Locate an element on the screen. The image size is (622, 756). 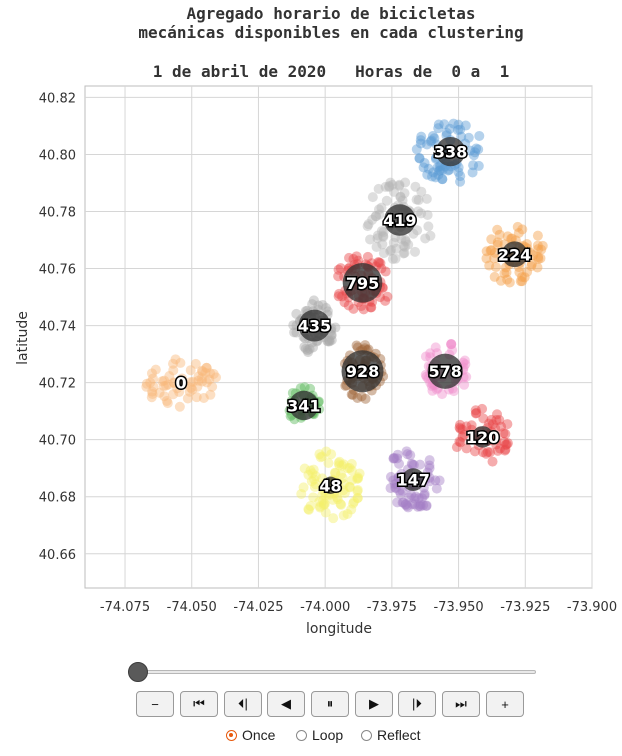
chart-title-line-2: mecánicas disponibles en cada clustering is located at coordinates (330, 32).